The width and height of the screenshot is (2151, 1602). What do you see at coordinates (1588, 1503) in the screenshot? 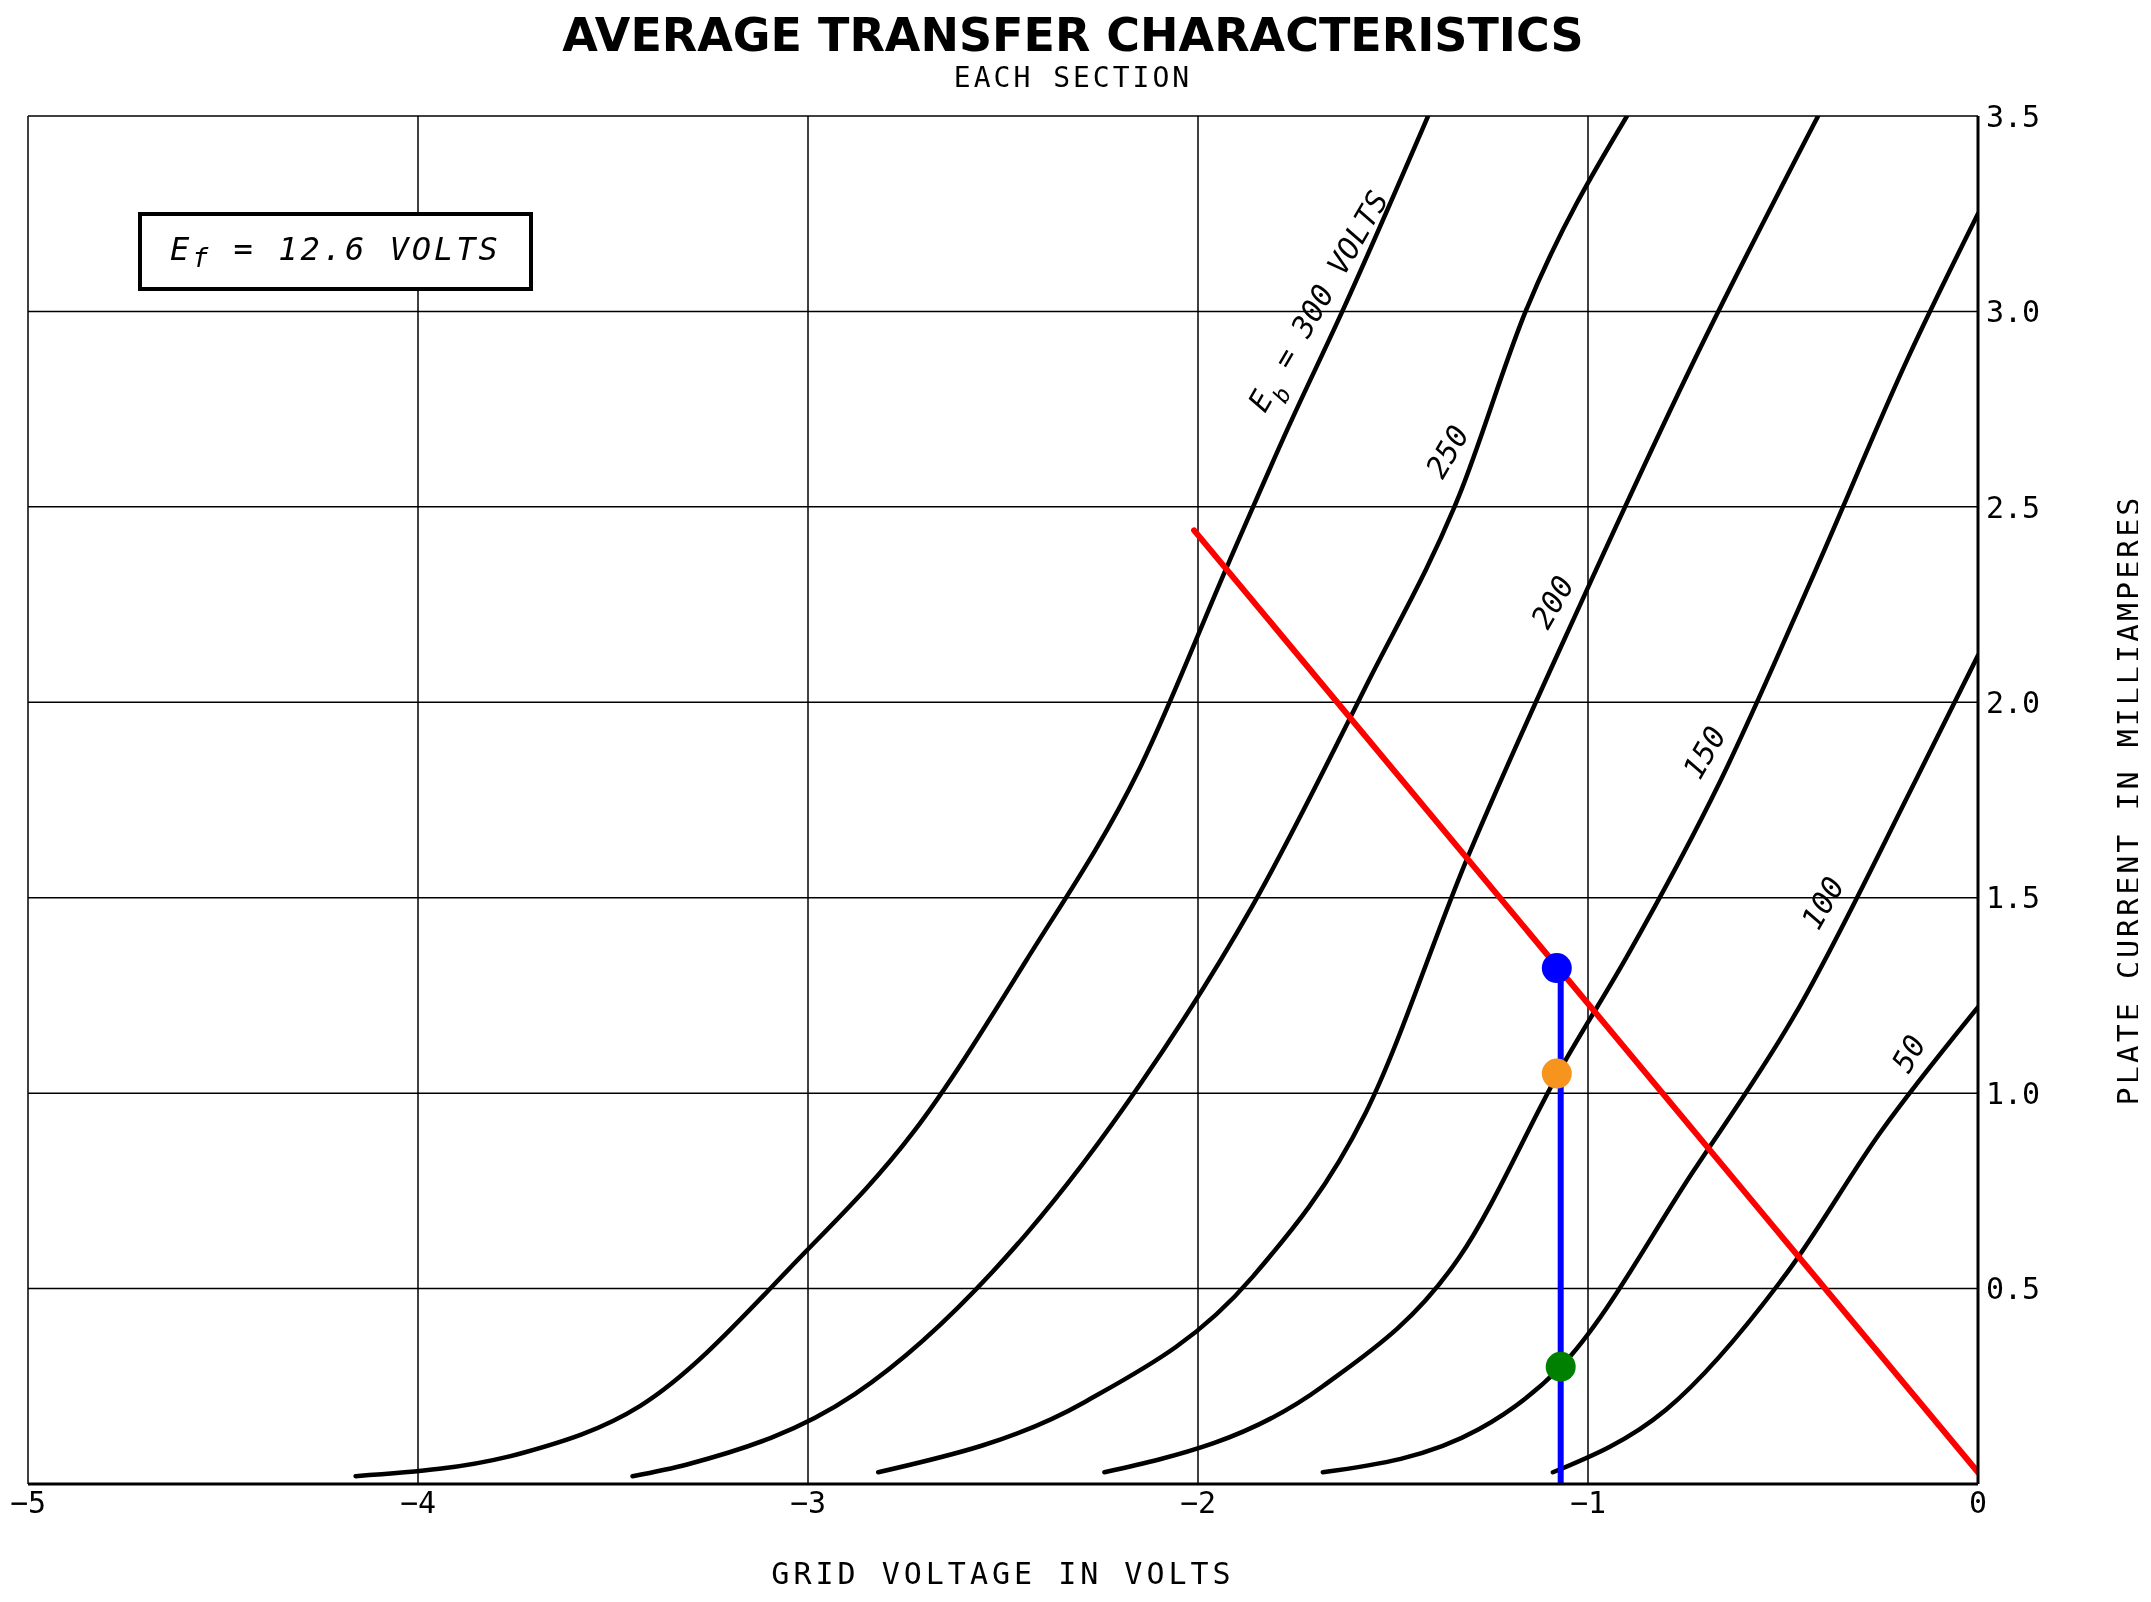
I see `x-tick-label: −1` at bounding box center [1588, 1503].